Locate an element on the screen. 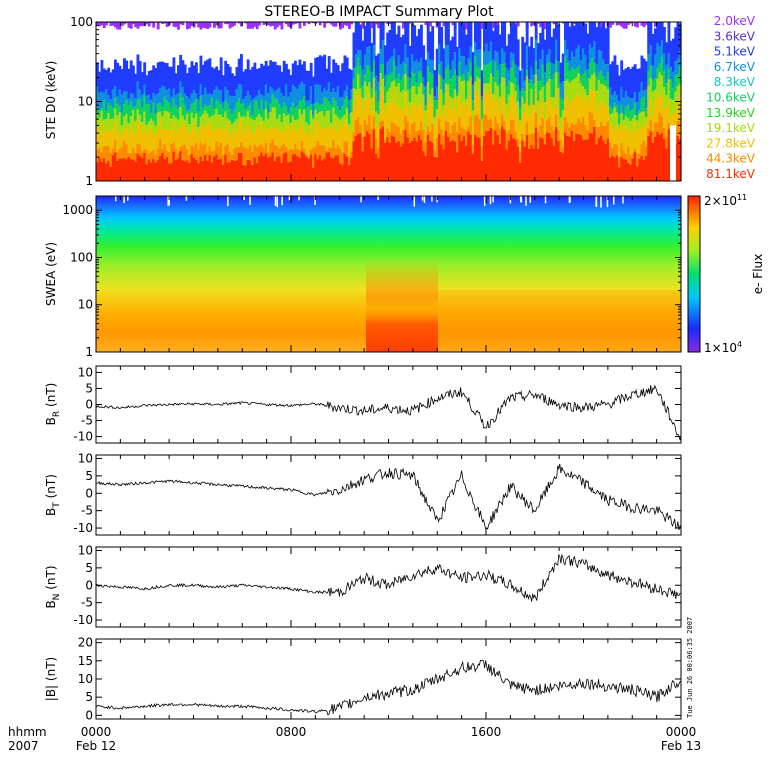 This screenshot has width=780, height=780. y-tick-label: 10 is located at coordinates (85, 102).